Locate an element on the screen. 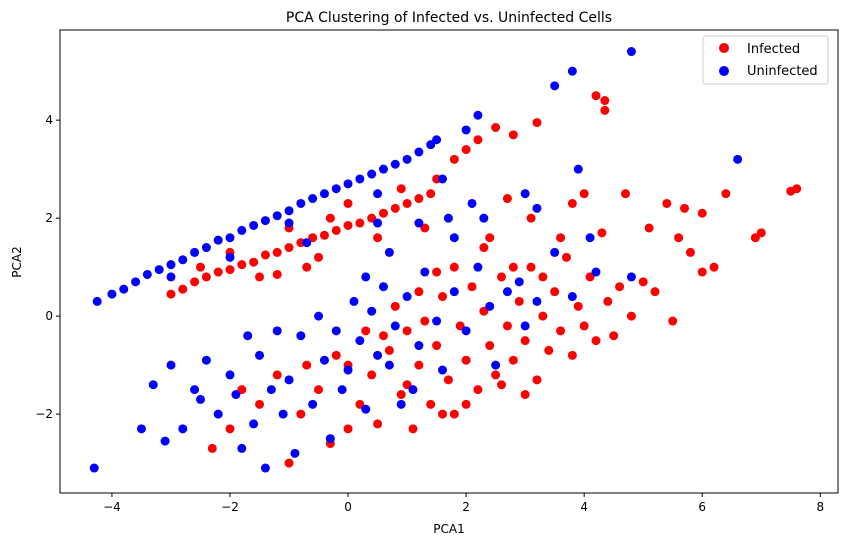 The height and width of the screenshot is (549, 844). x-tick-label: −2 is located at coordinates (230, 507).